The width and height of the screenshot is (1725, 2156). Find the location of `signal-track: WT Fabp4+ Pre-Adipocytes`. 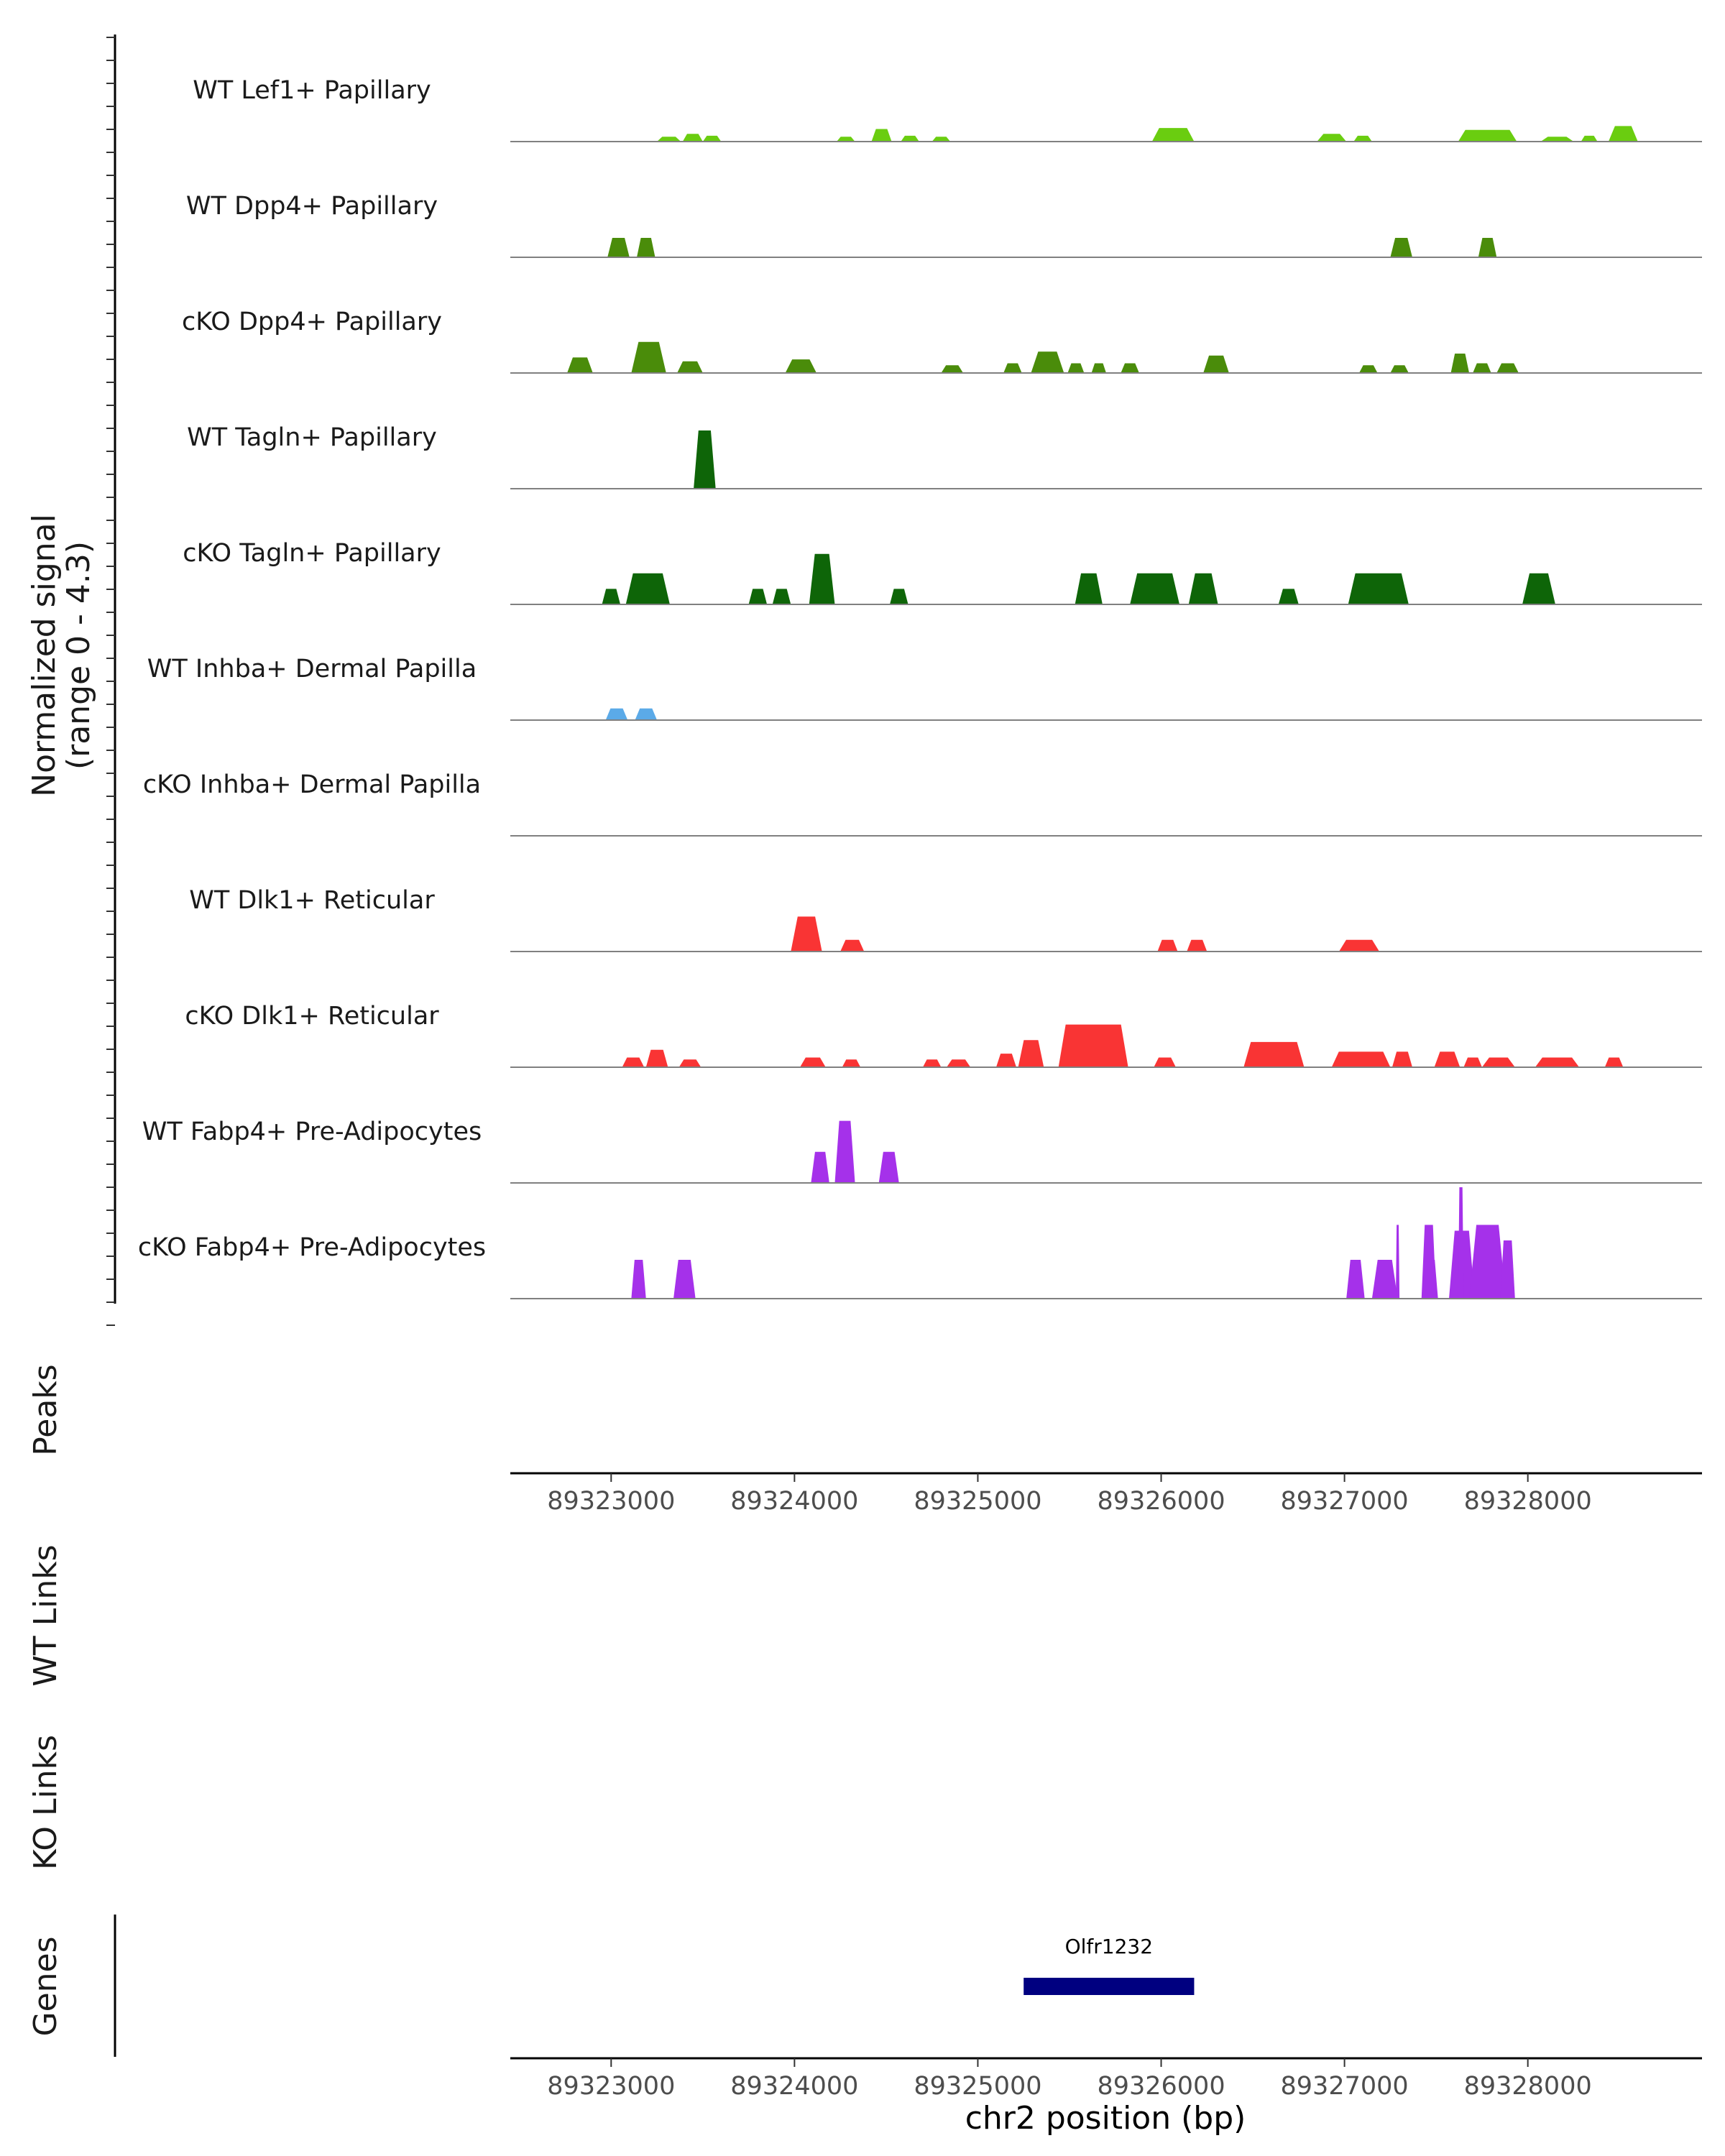

signal-track: WT Fabp4+ Pre-Adipocytes is located at coordinates (922, 1151).